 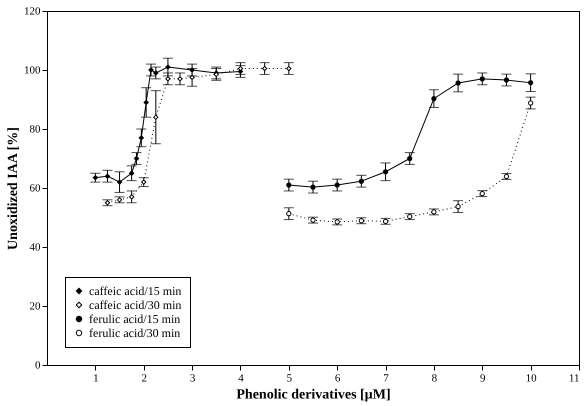 What do you see at coordinates (532, 378) in the screenshot?
I see `x-tick-label: 10` at bounding box center [532, 378].